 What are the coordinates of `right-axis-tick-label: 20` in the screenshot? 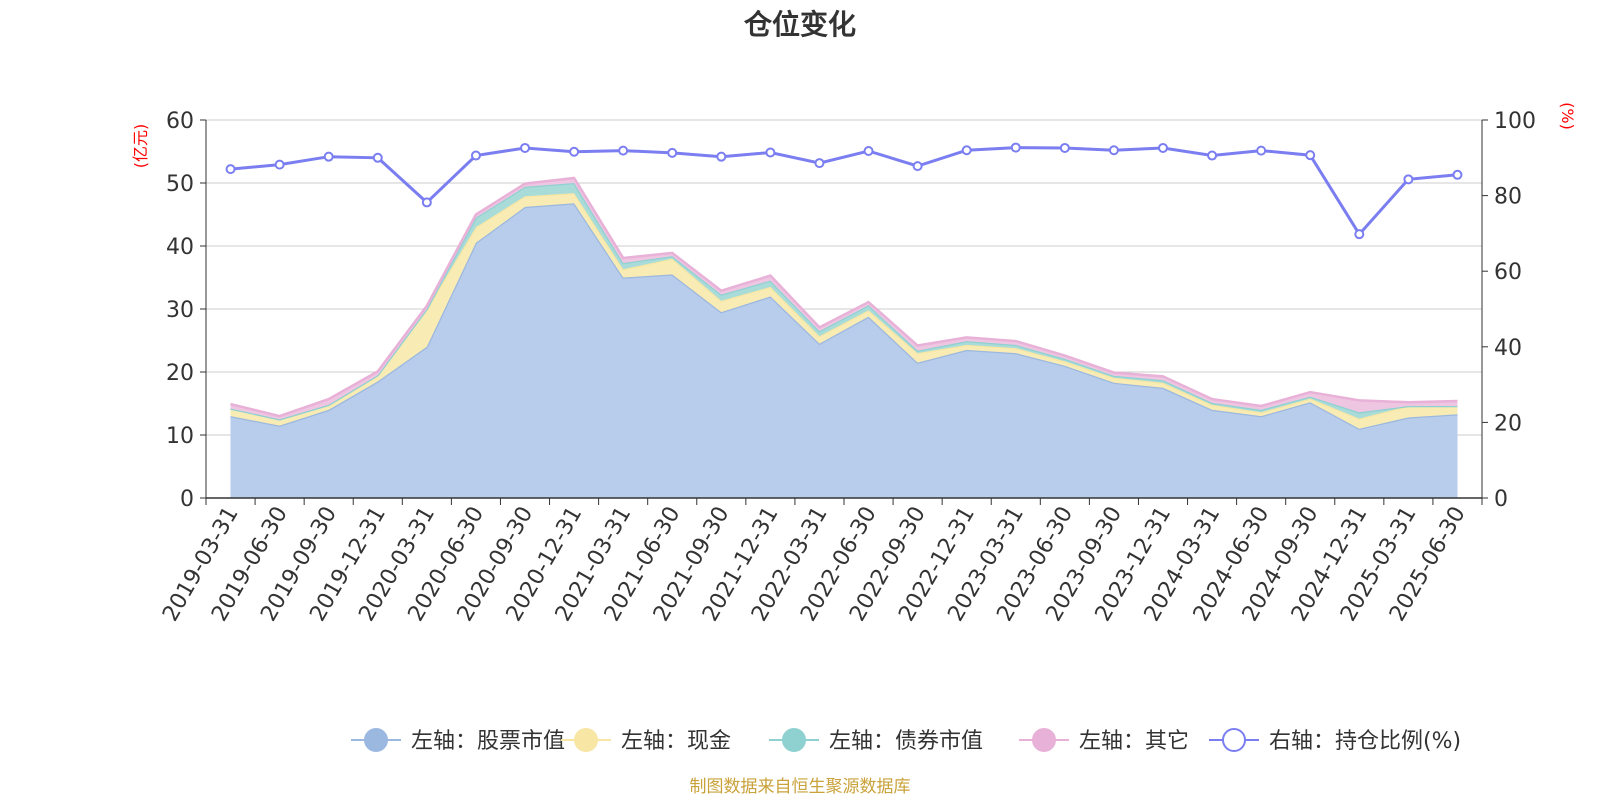 It's located at (1508, 423).